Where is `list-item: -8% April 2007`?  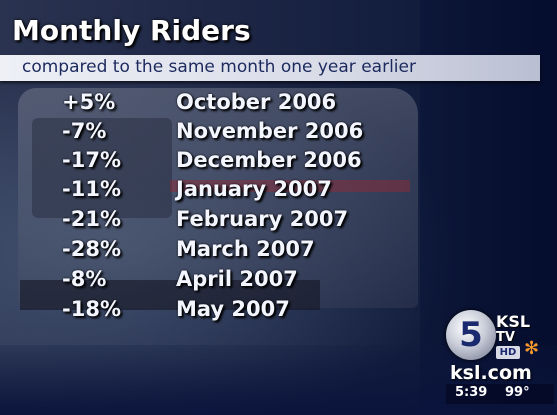
list-item: -8% April 2007 is located at coordinates (210, 282).